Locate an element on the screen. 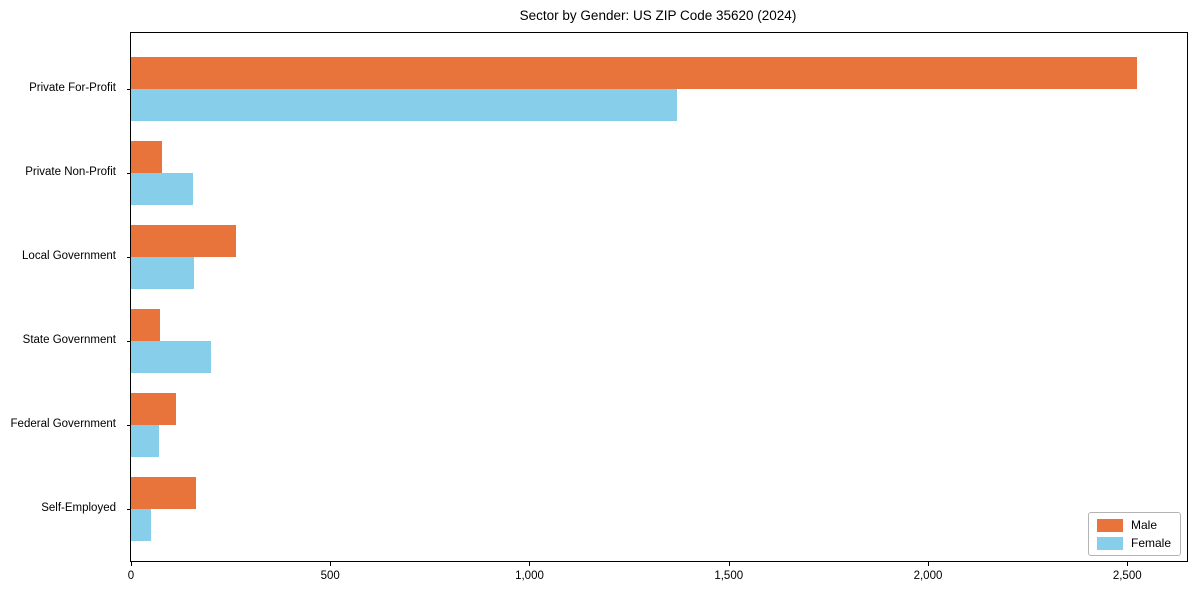 The width and height of the screenshot is (1200, 600). category-label: Private Non-Profit is located at coordinates (70, 172).